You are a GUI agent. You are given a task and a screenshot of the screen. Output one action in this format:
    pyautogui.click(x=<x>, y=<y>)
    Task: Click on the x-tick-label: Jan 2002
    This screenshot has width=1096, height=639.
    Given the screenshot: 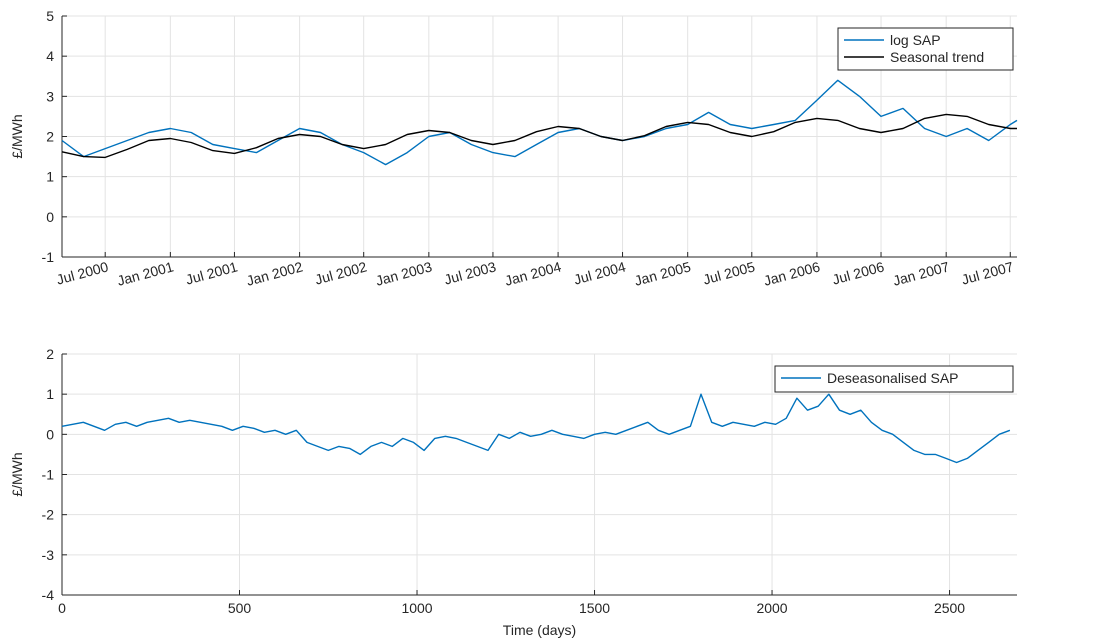 What is the action you would take?
    pyautogui.click(x=275, y=273)
    